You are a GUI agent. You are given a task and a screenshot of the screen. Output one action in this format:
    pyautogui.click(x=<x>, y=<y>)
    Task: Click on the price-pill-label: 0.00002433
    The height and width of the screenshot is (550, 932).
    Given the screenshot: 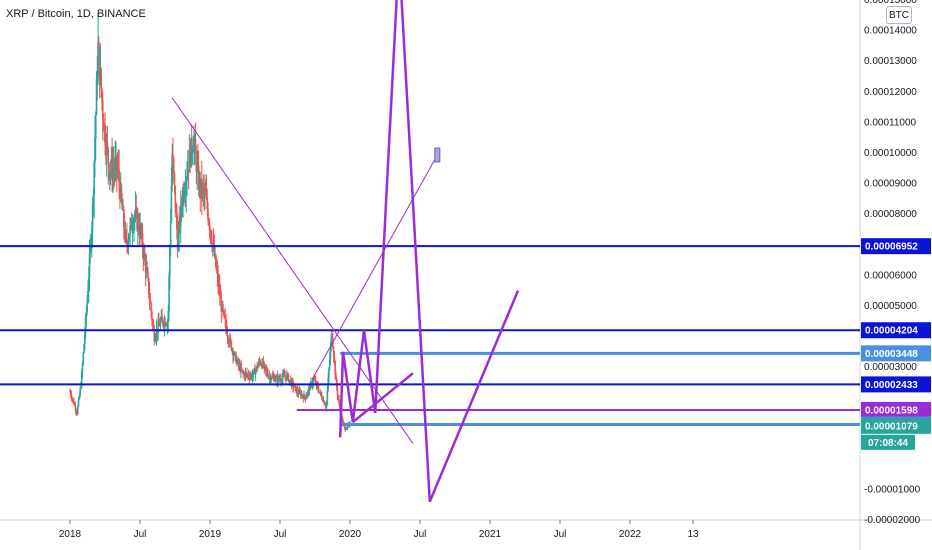 What is the action you would take?
    pyautogui.click(x=891, y=385)
    